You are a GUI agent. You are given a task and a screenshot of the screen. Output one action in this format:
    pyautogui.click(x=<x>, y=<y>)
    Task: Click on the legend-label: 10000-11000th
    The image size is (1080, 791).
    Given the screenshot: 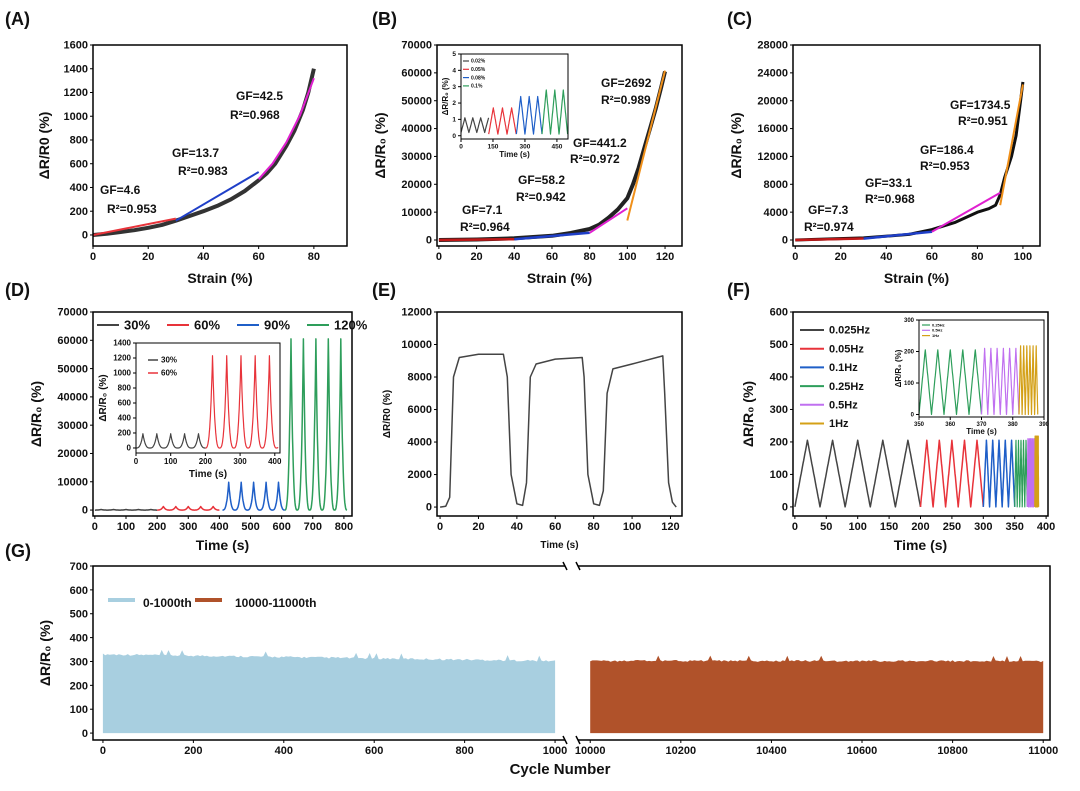 What is the action you would take?
    pyautogui.click(x=275, y=603)
    